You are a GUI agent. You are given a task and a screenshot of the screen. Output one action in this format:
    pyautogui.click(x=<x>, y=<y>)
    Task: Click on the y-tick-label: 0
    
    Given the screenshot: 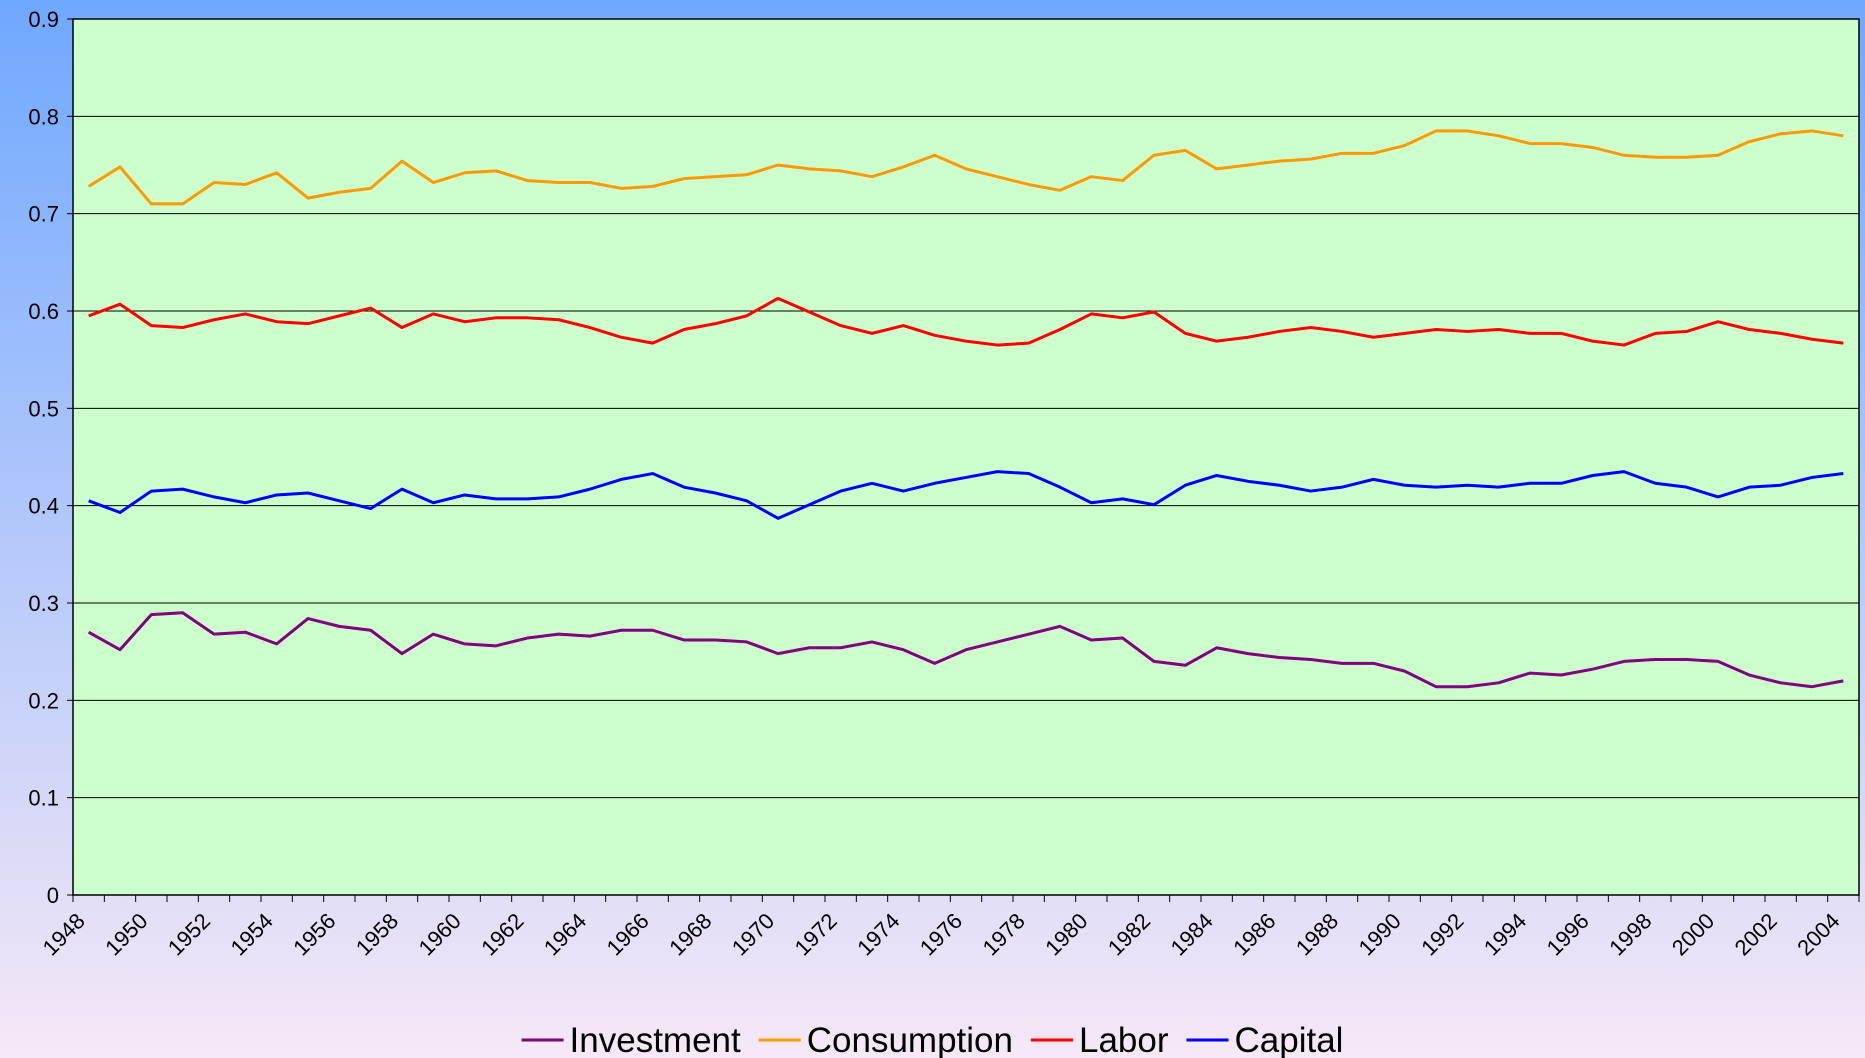 What is the action you would take?
    pyautogui.click(x=53, y=895)
    